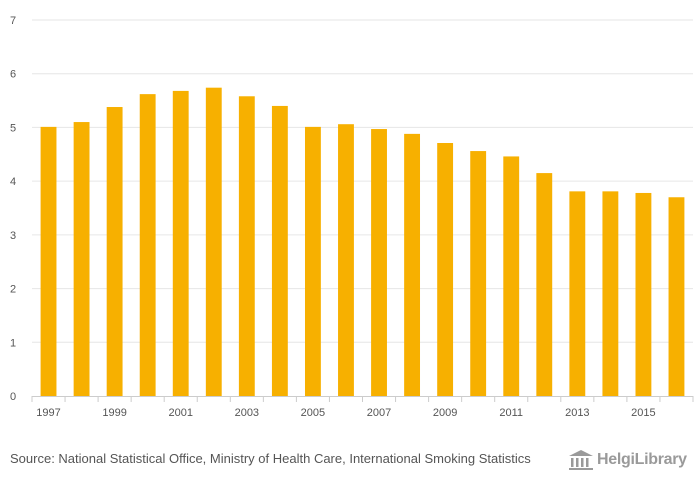  I want to click on x-tick-label: 2015, so click(643, 413).